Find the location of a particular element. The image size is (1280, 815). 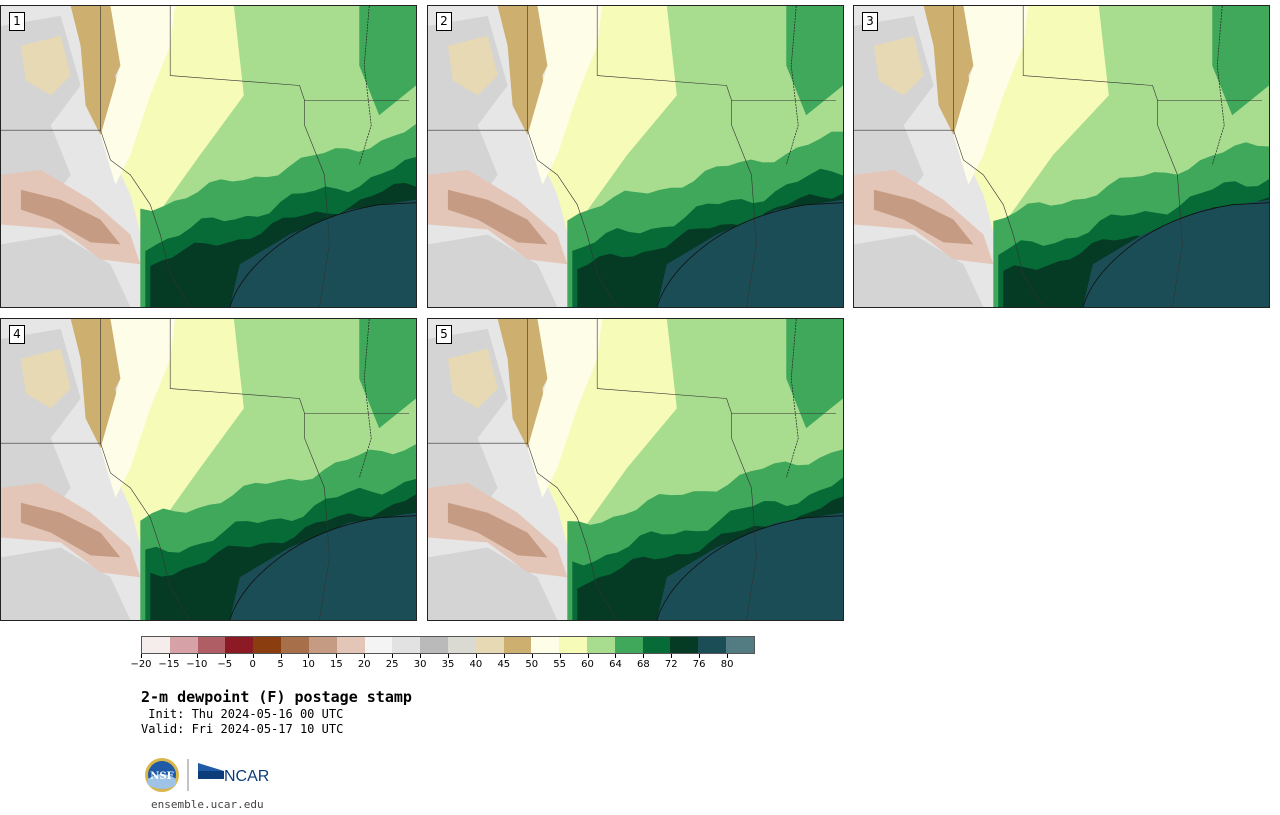

valid-time: Valid: Fri 2024-05-17 10 UTC is located at coordinates (242, 729).